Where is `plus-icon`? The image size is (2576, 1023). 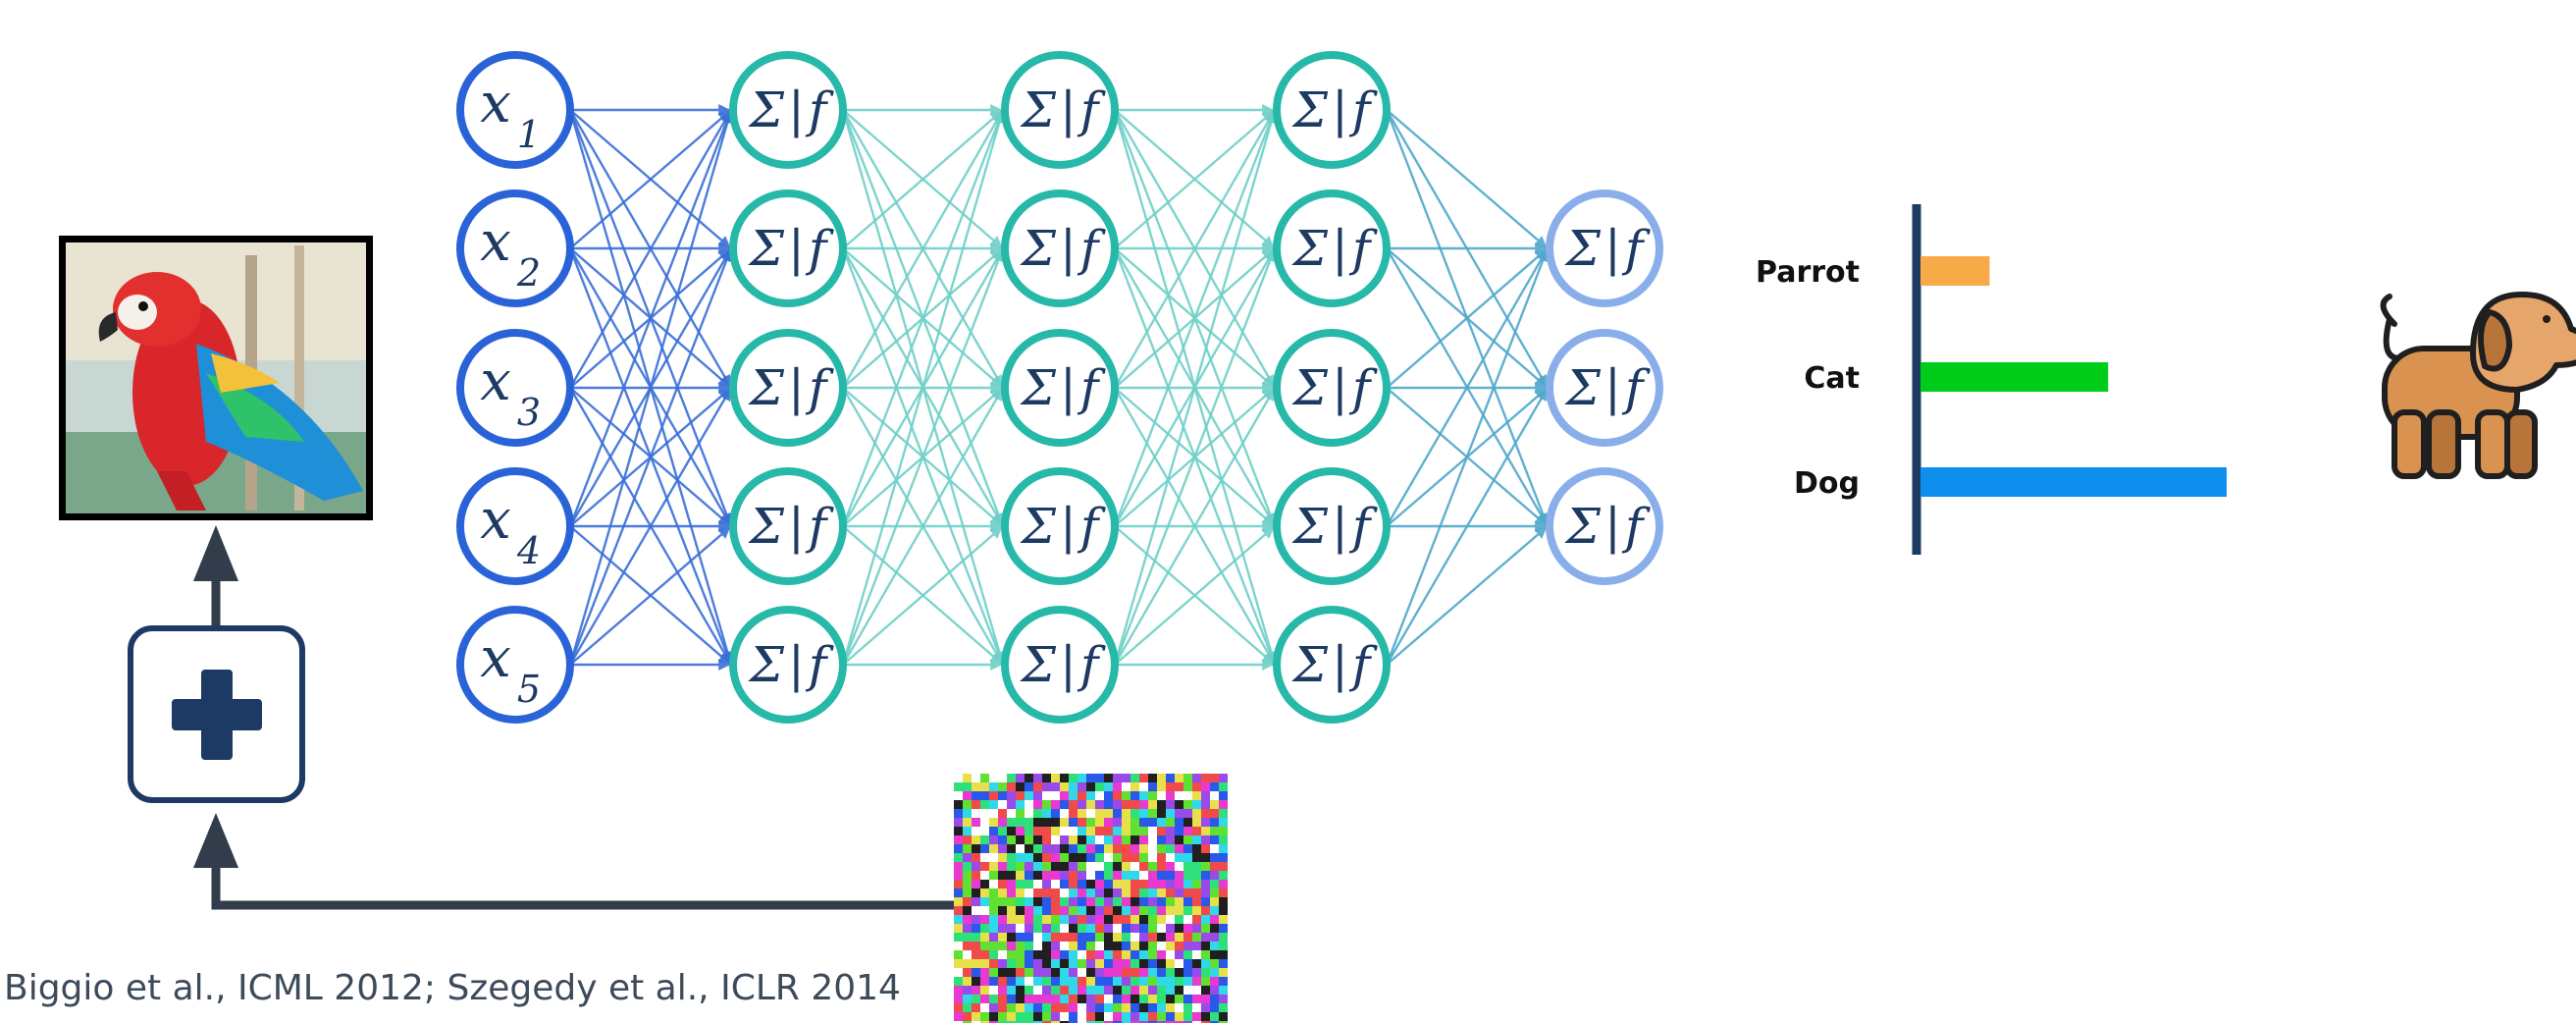 plus-icon is located at coordinates (217, 715).